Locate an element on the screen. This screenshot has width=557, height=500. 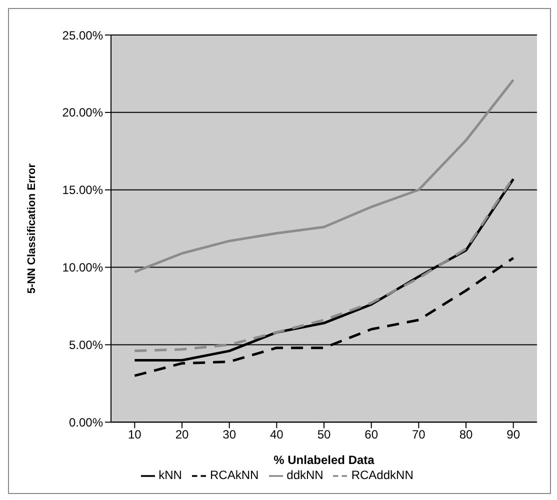
x-tick-label: 10 is located at coordinates (135, 435).